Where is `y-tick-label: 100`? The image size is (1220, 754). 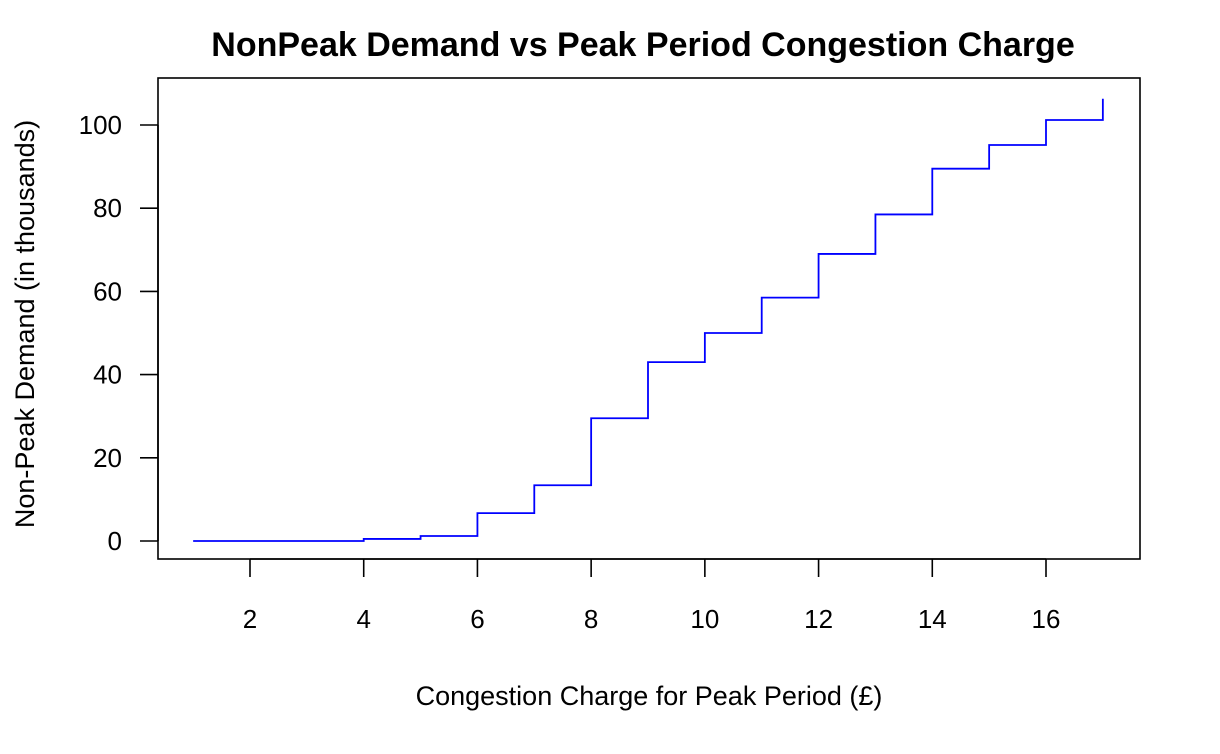 y-tick-label: 100 is located at coordinates (100, 125).